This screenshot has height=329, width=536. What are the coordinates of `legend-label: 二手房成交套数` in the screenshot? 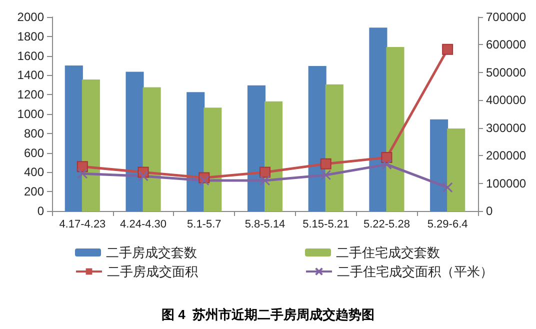 It's located at (151, 252).